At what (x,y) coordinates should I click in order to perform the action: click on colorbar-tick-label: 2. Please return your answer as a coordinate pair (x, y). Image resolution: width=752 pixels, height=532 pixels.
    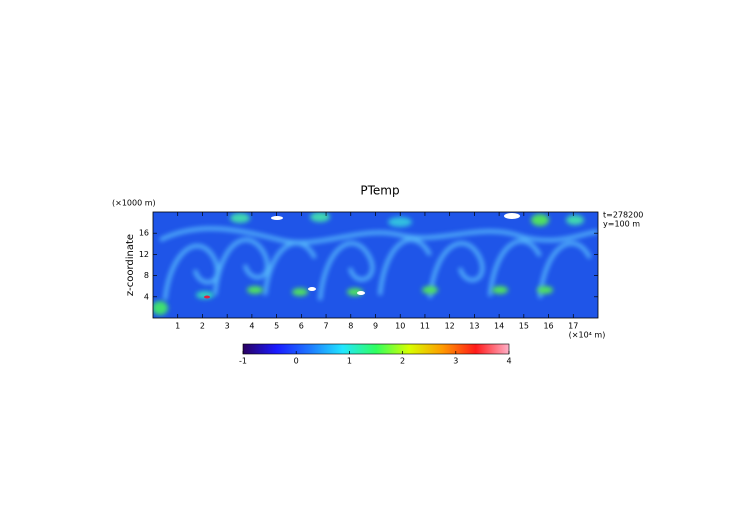
    Looking at the image, I should click on (402, 361).